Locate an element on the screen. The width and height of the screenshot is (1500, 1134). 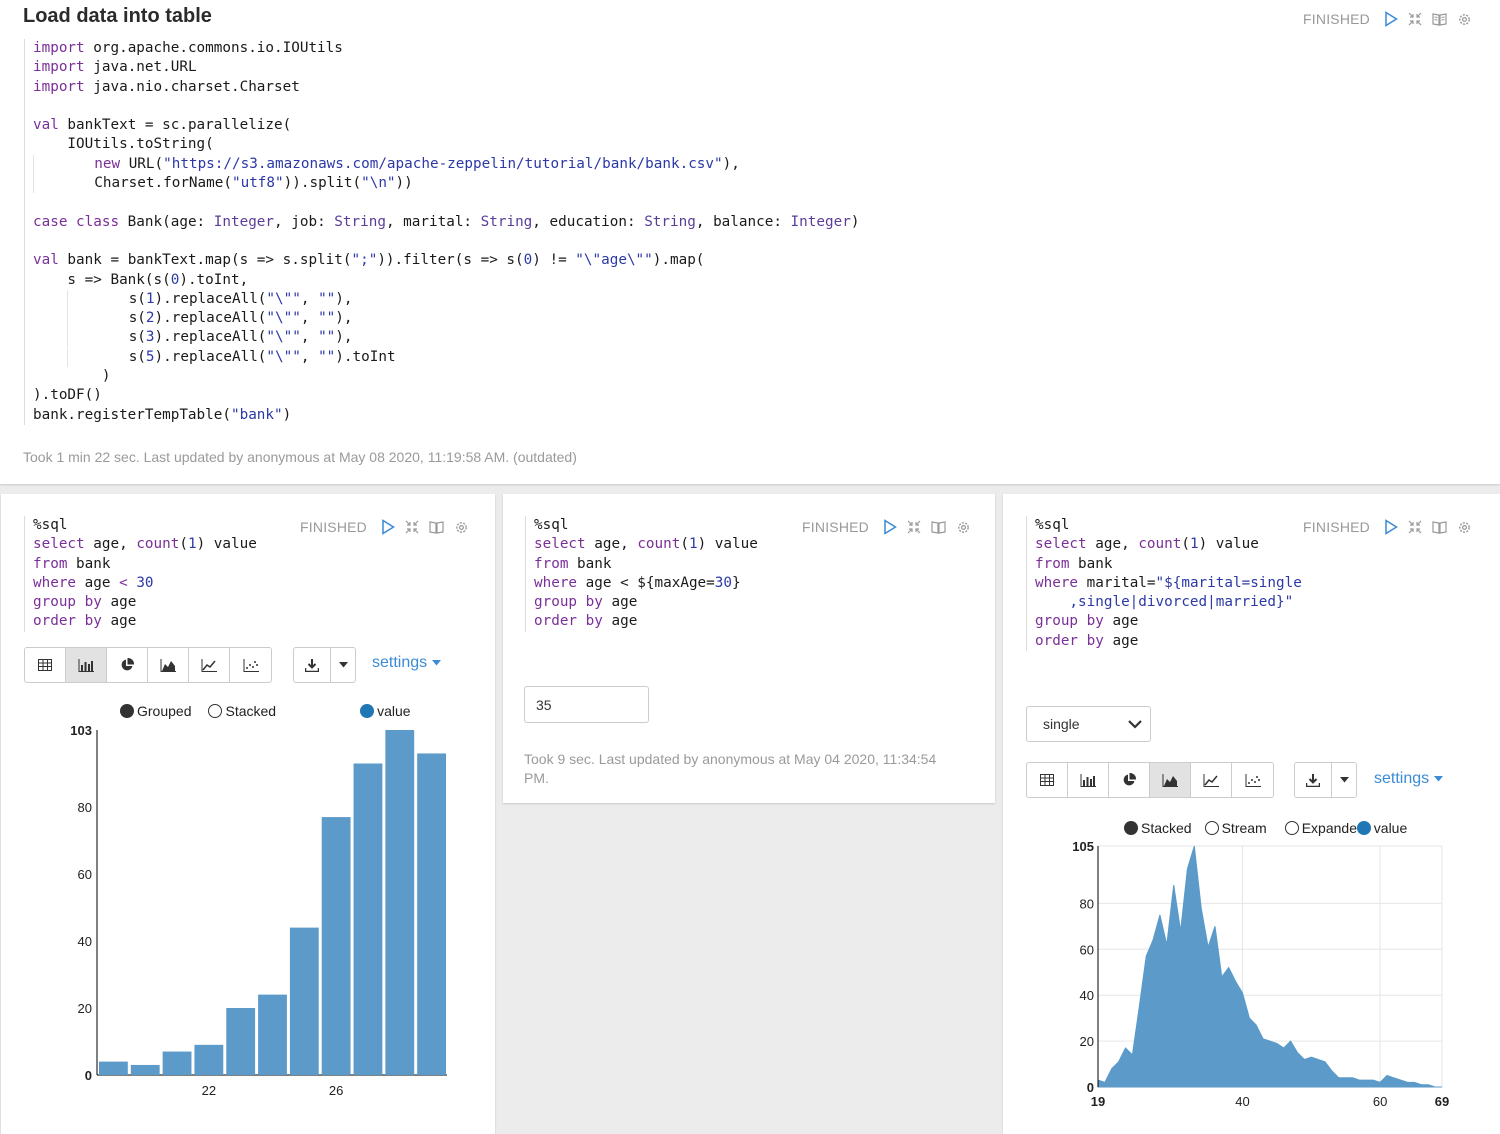
x-tick-label: 19 is located at coordinates (1098, 1101).